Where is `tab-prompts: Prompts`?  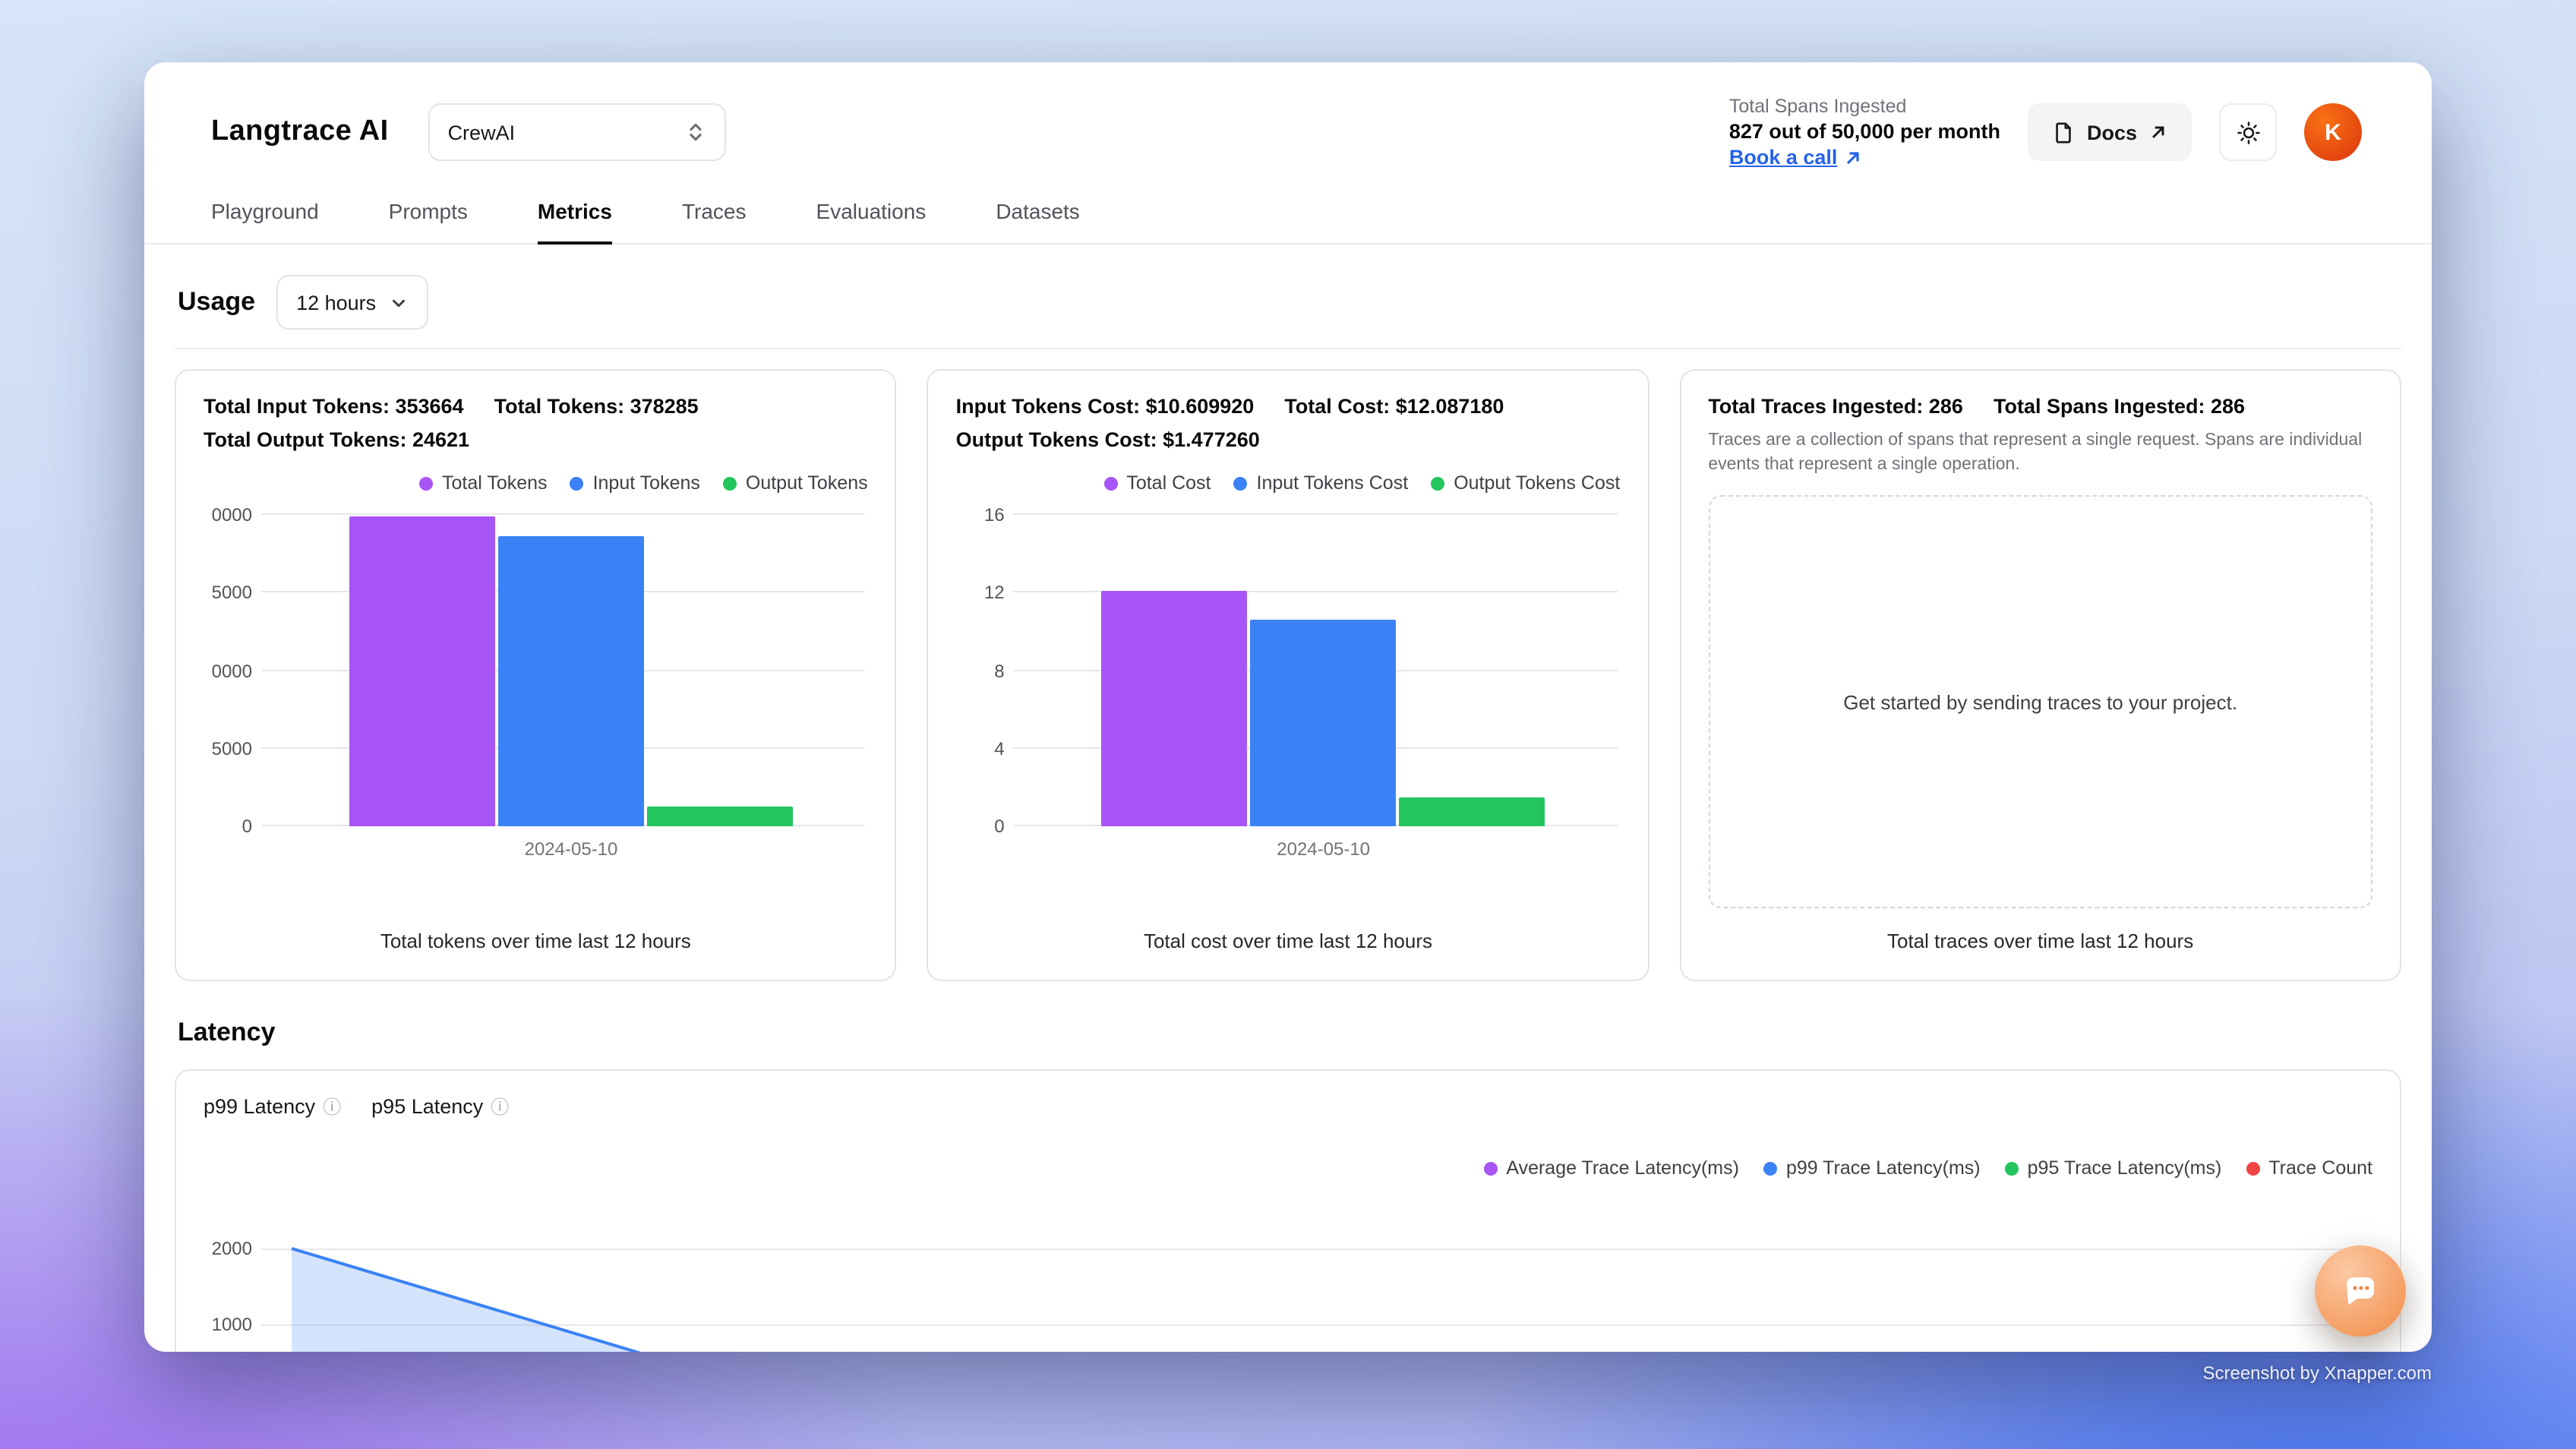
tab-prompts: Prompts is located at coordinates (428, 211).